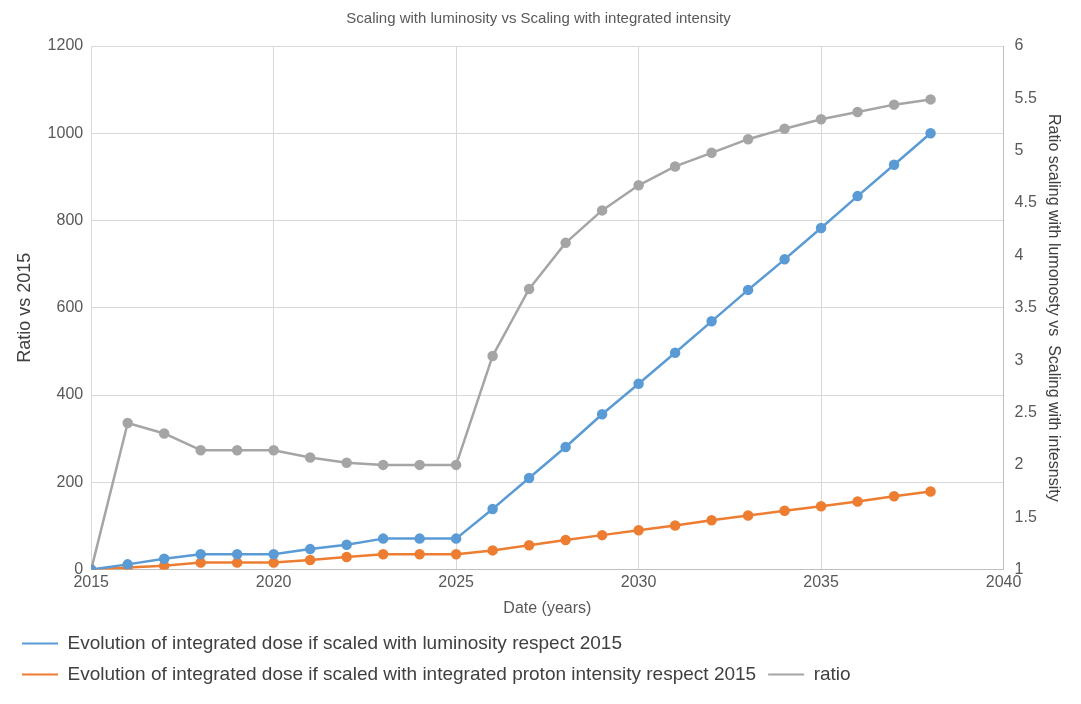  What do you see at coordinates (65, 45) in the screenshot?
I see `y-tick-label: 1200` at bounding box center [65, 45].